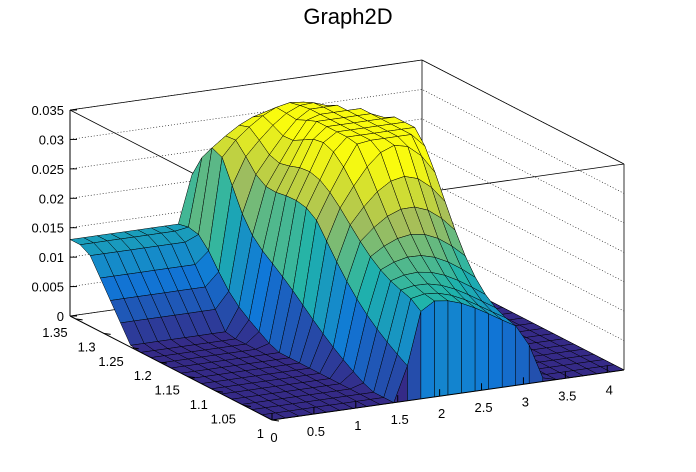 Image resolution: width=696 pixels, height=472 pixels. I want to click on chart-title: Graph2D, so click(348, 16).